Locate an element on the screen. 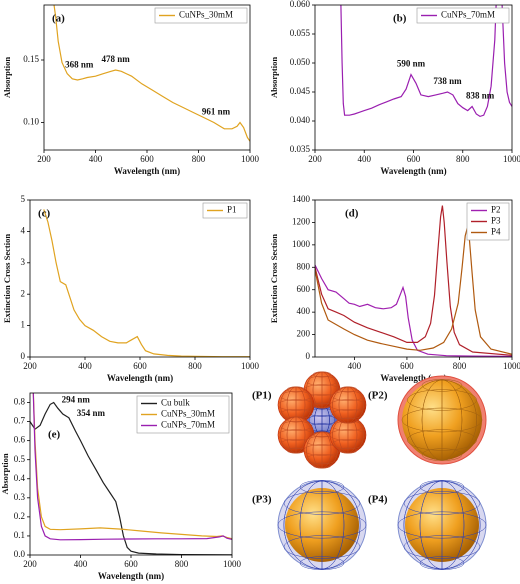 The image size is (520, 584). legend-label: P4 is located at coordinates (496, 232).